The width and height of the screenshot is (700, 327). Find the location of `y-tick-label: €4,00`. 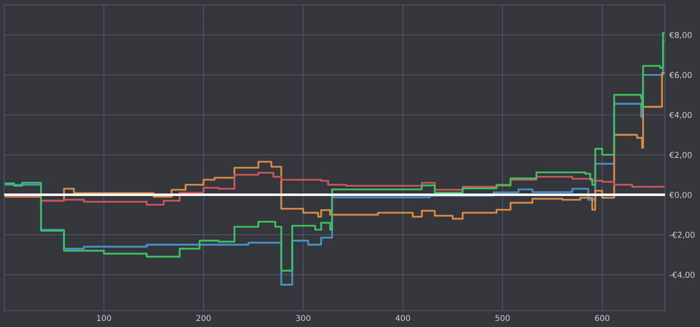

y-tick-label: €4,00 is located at coordinates (680, 115).